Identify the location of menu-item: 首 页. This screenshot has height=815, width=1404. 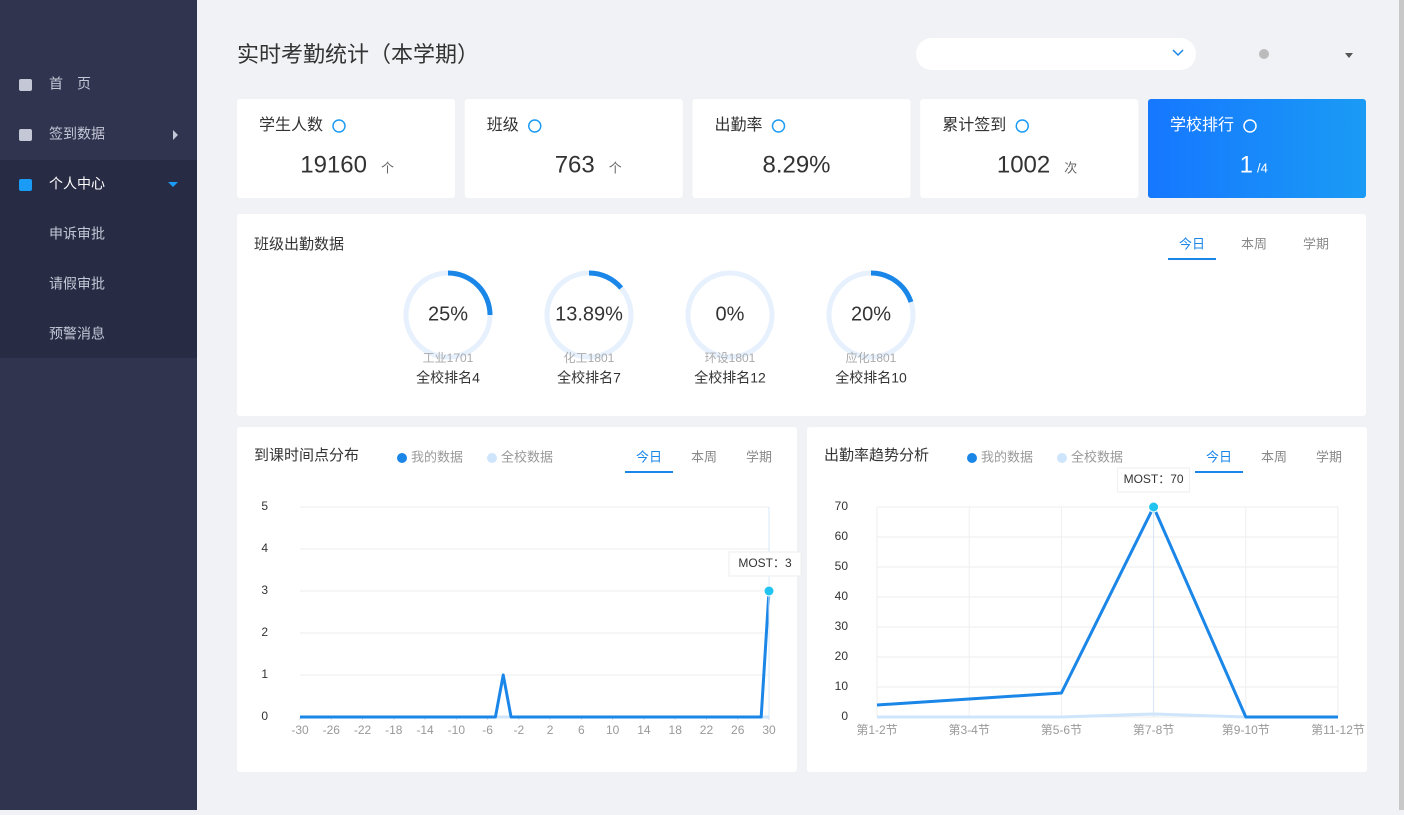
(70, 84).